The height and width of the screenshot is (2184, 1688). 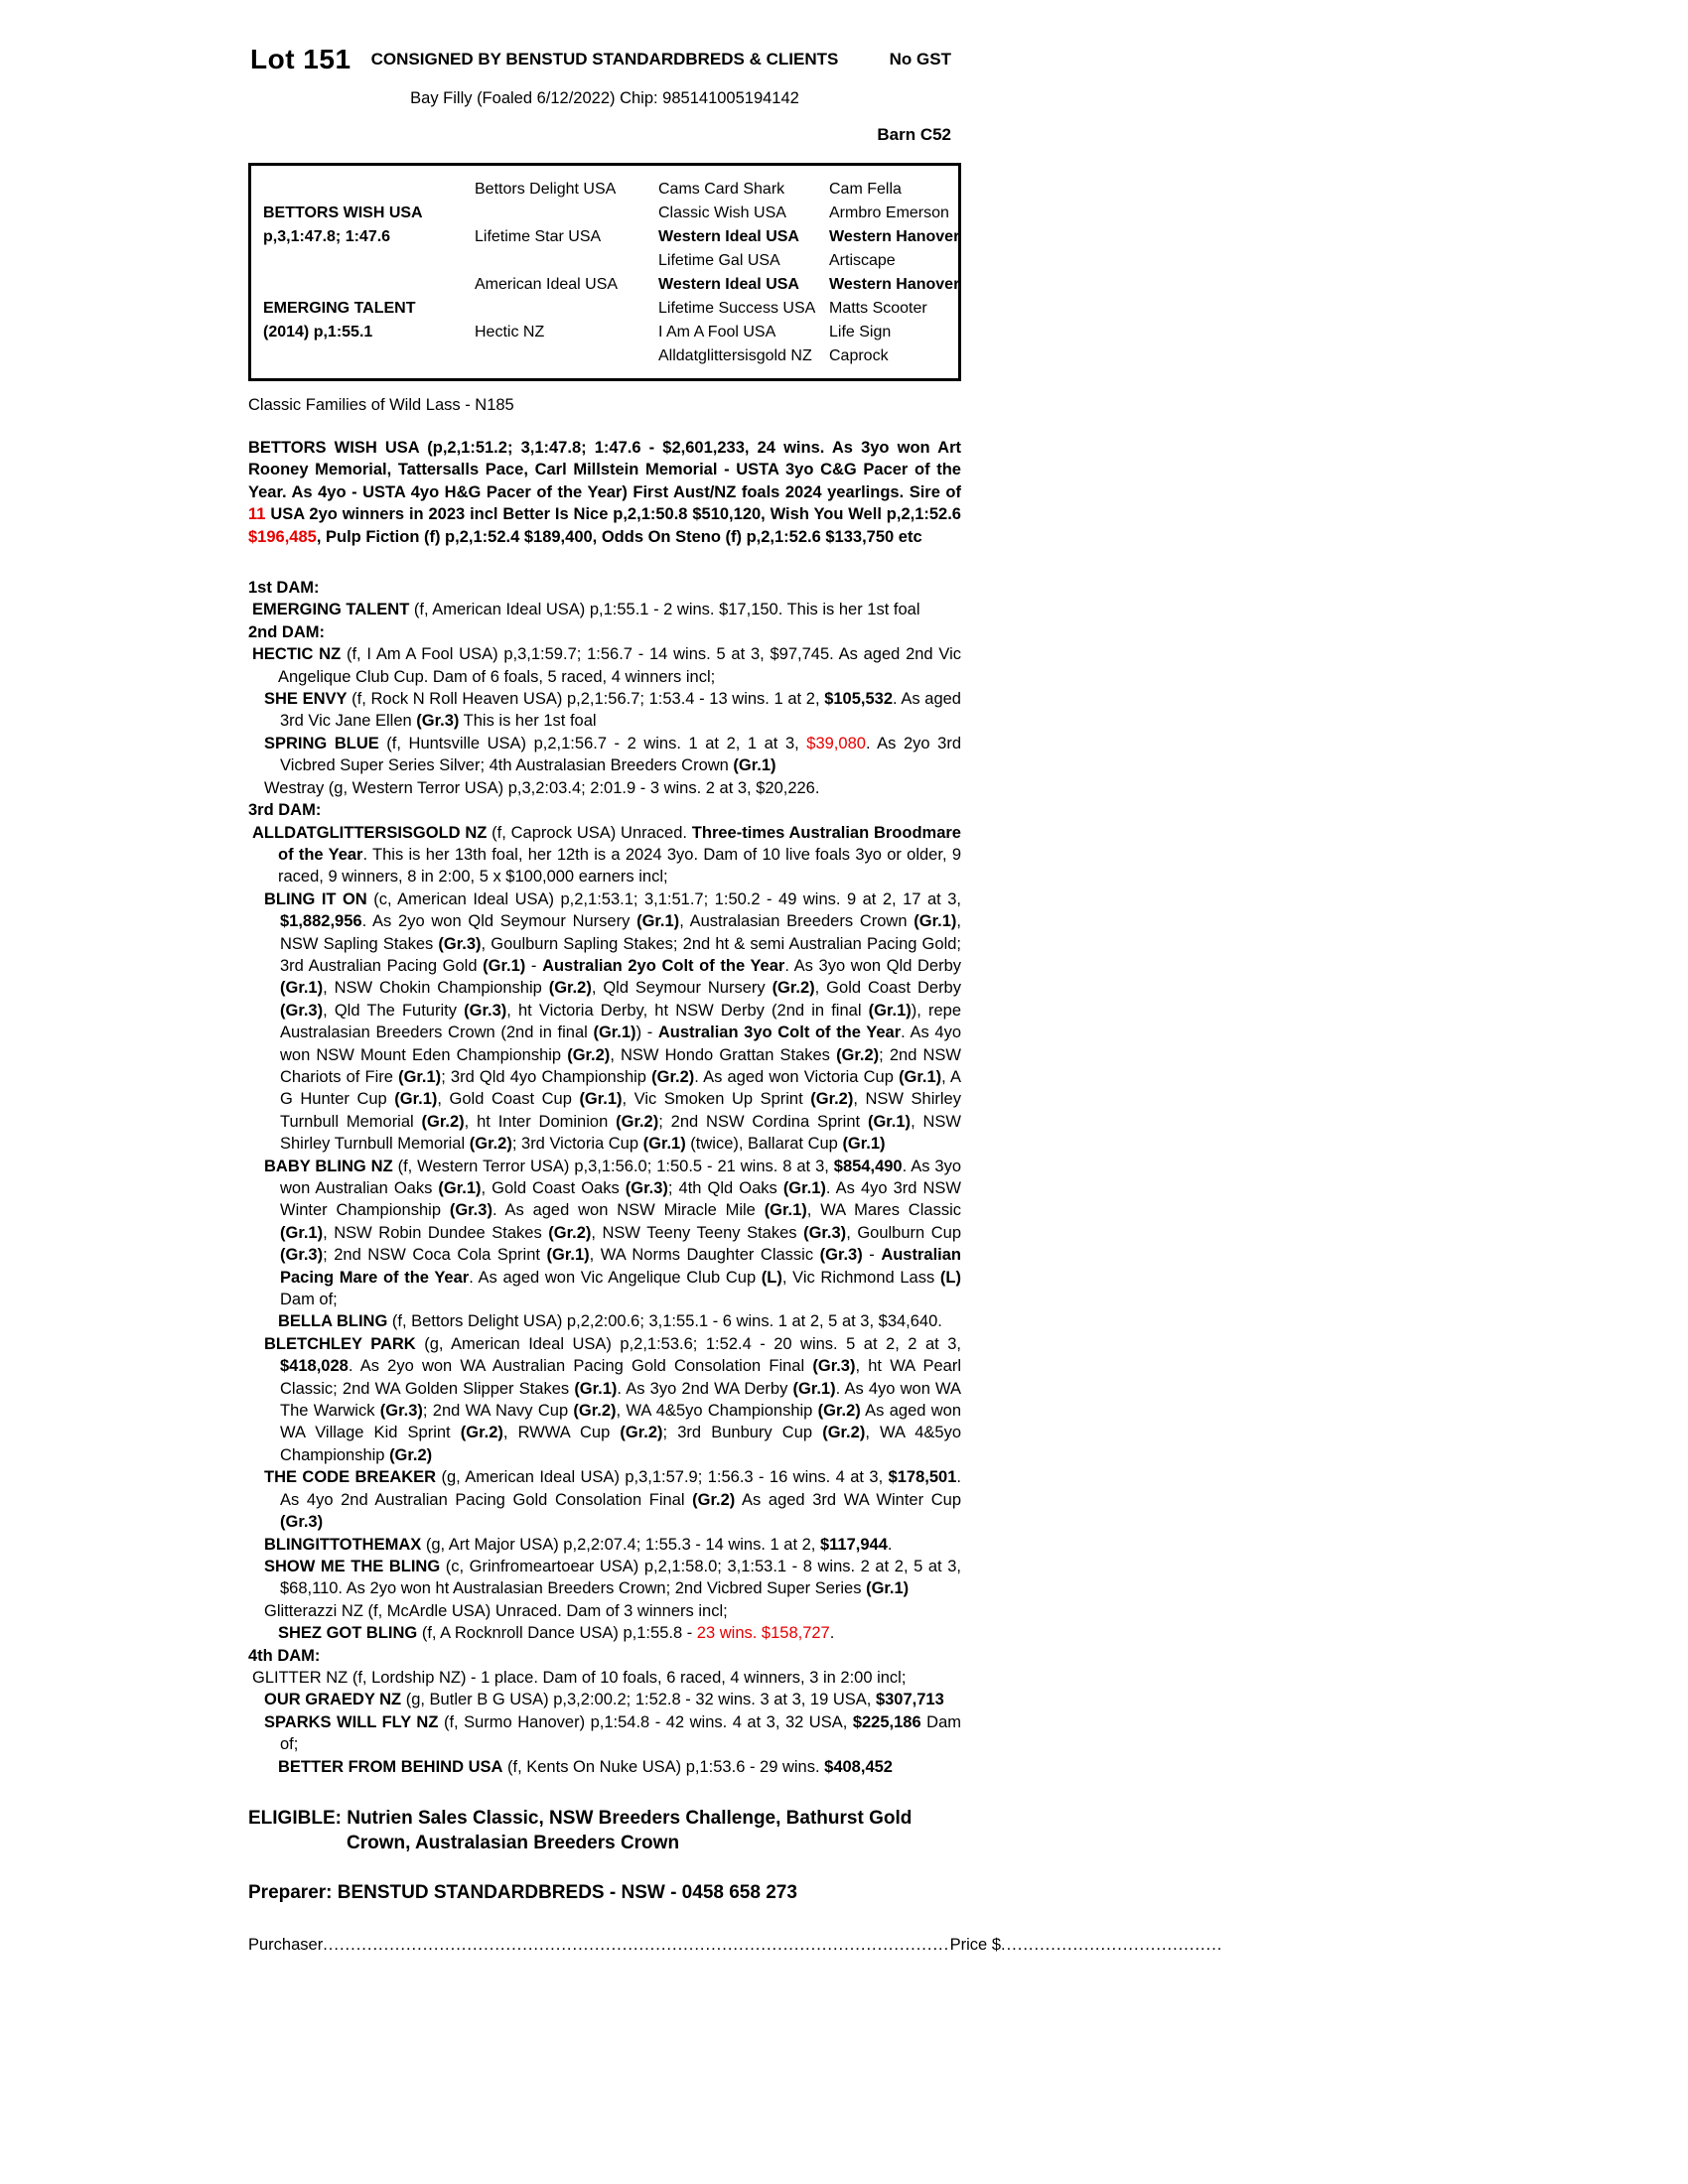 I want to click on pedigree-cell: Bettors Delight USA, so click(x=546, y=189).